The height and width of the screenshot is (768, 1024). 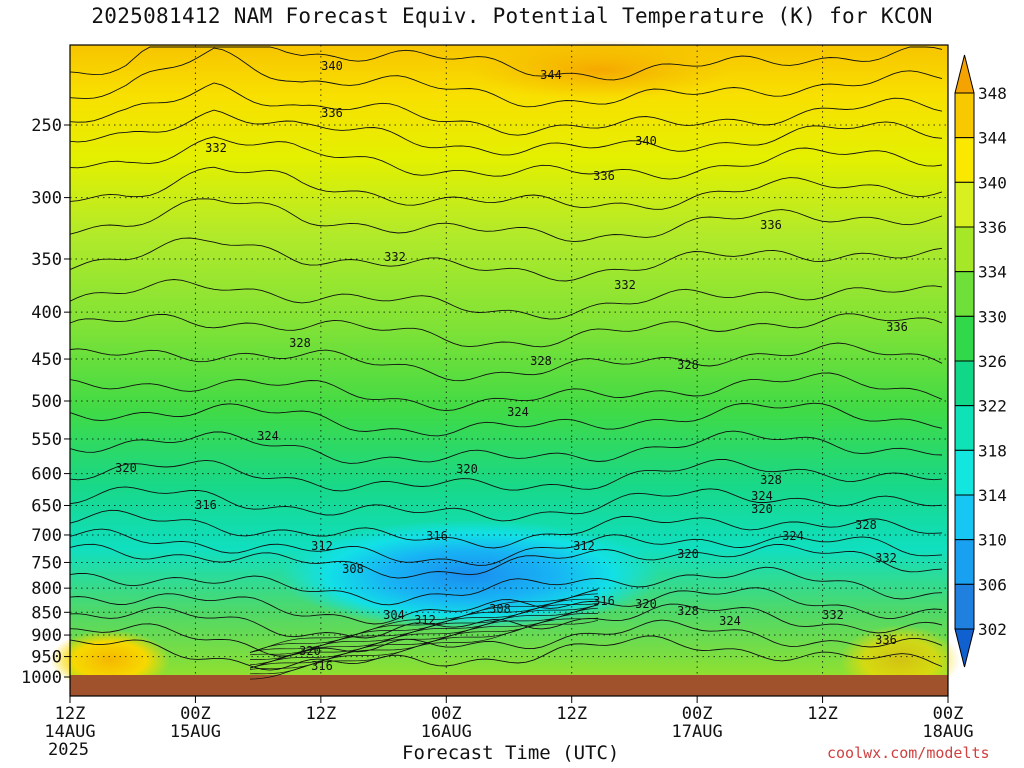 I want to click on y-tick-label: 250, so click(x=46, y=126).